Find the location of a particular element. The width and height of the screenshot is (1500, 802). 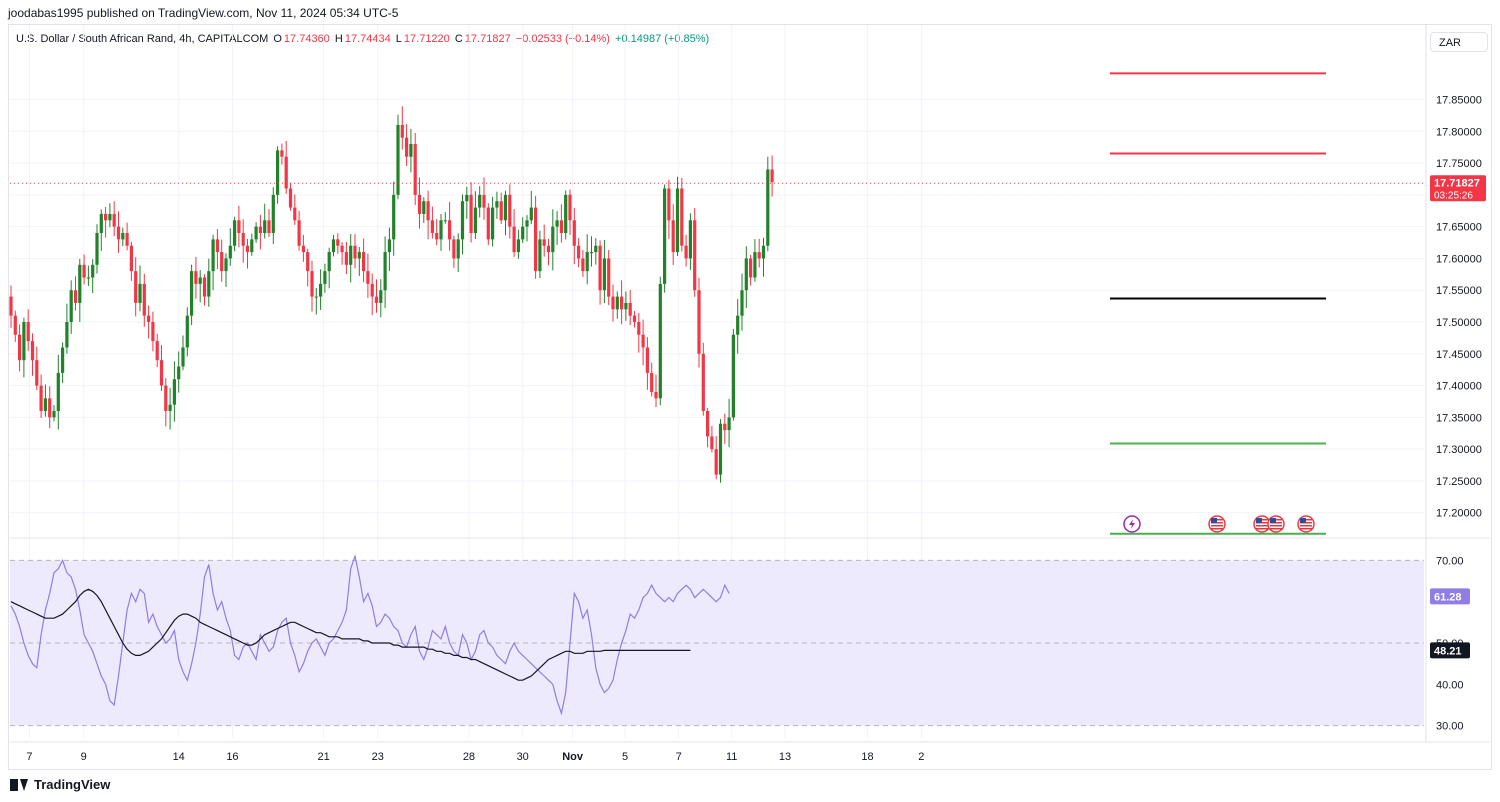

time-tick-label: 28 is located at coordinates (469, 757).